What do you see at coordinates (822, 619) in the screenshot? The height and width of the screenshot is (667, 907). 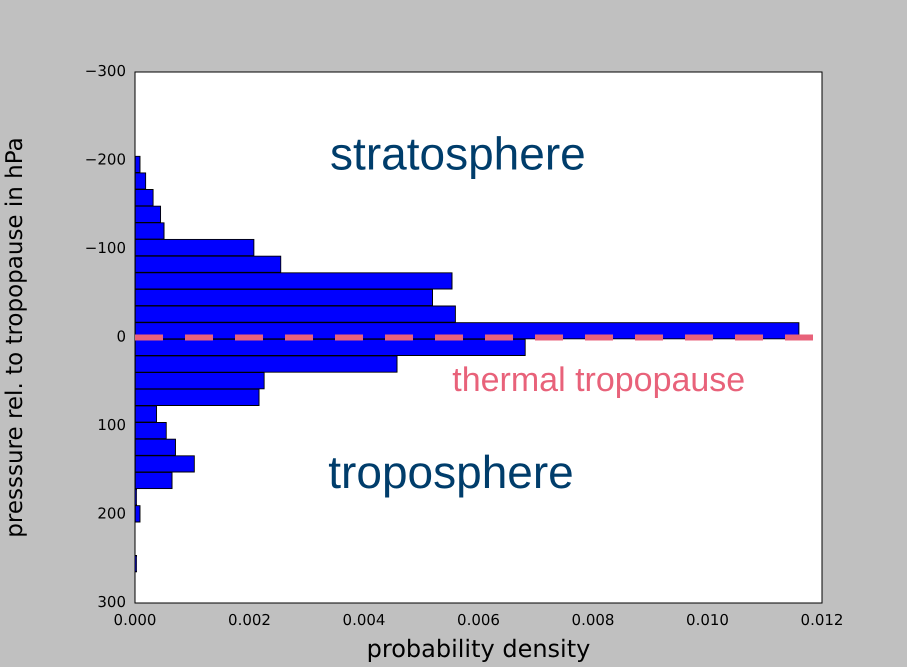 I see `x-tick-label: 0.012` at bounding box center [822, 619].